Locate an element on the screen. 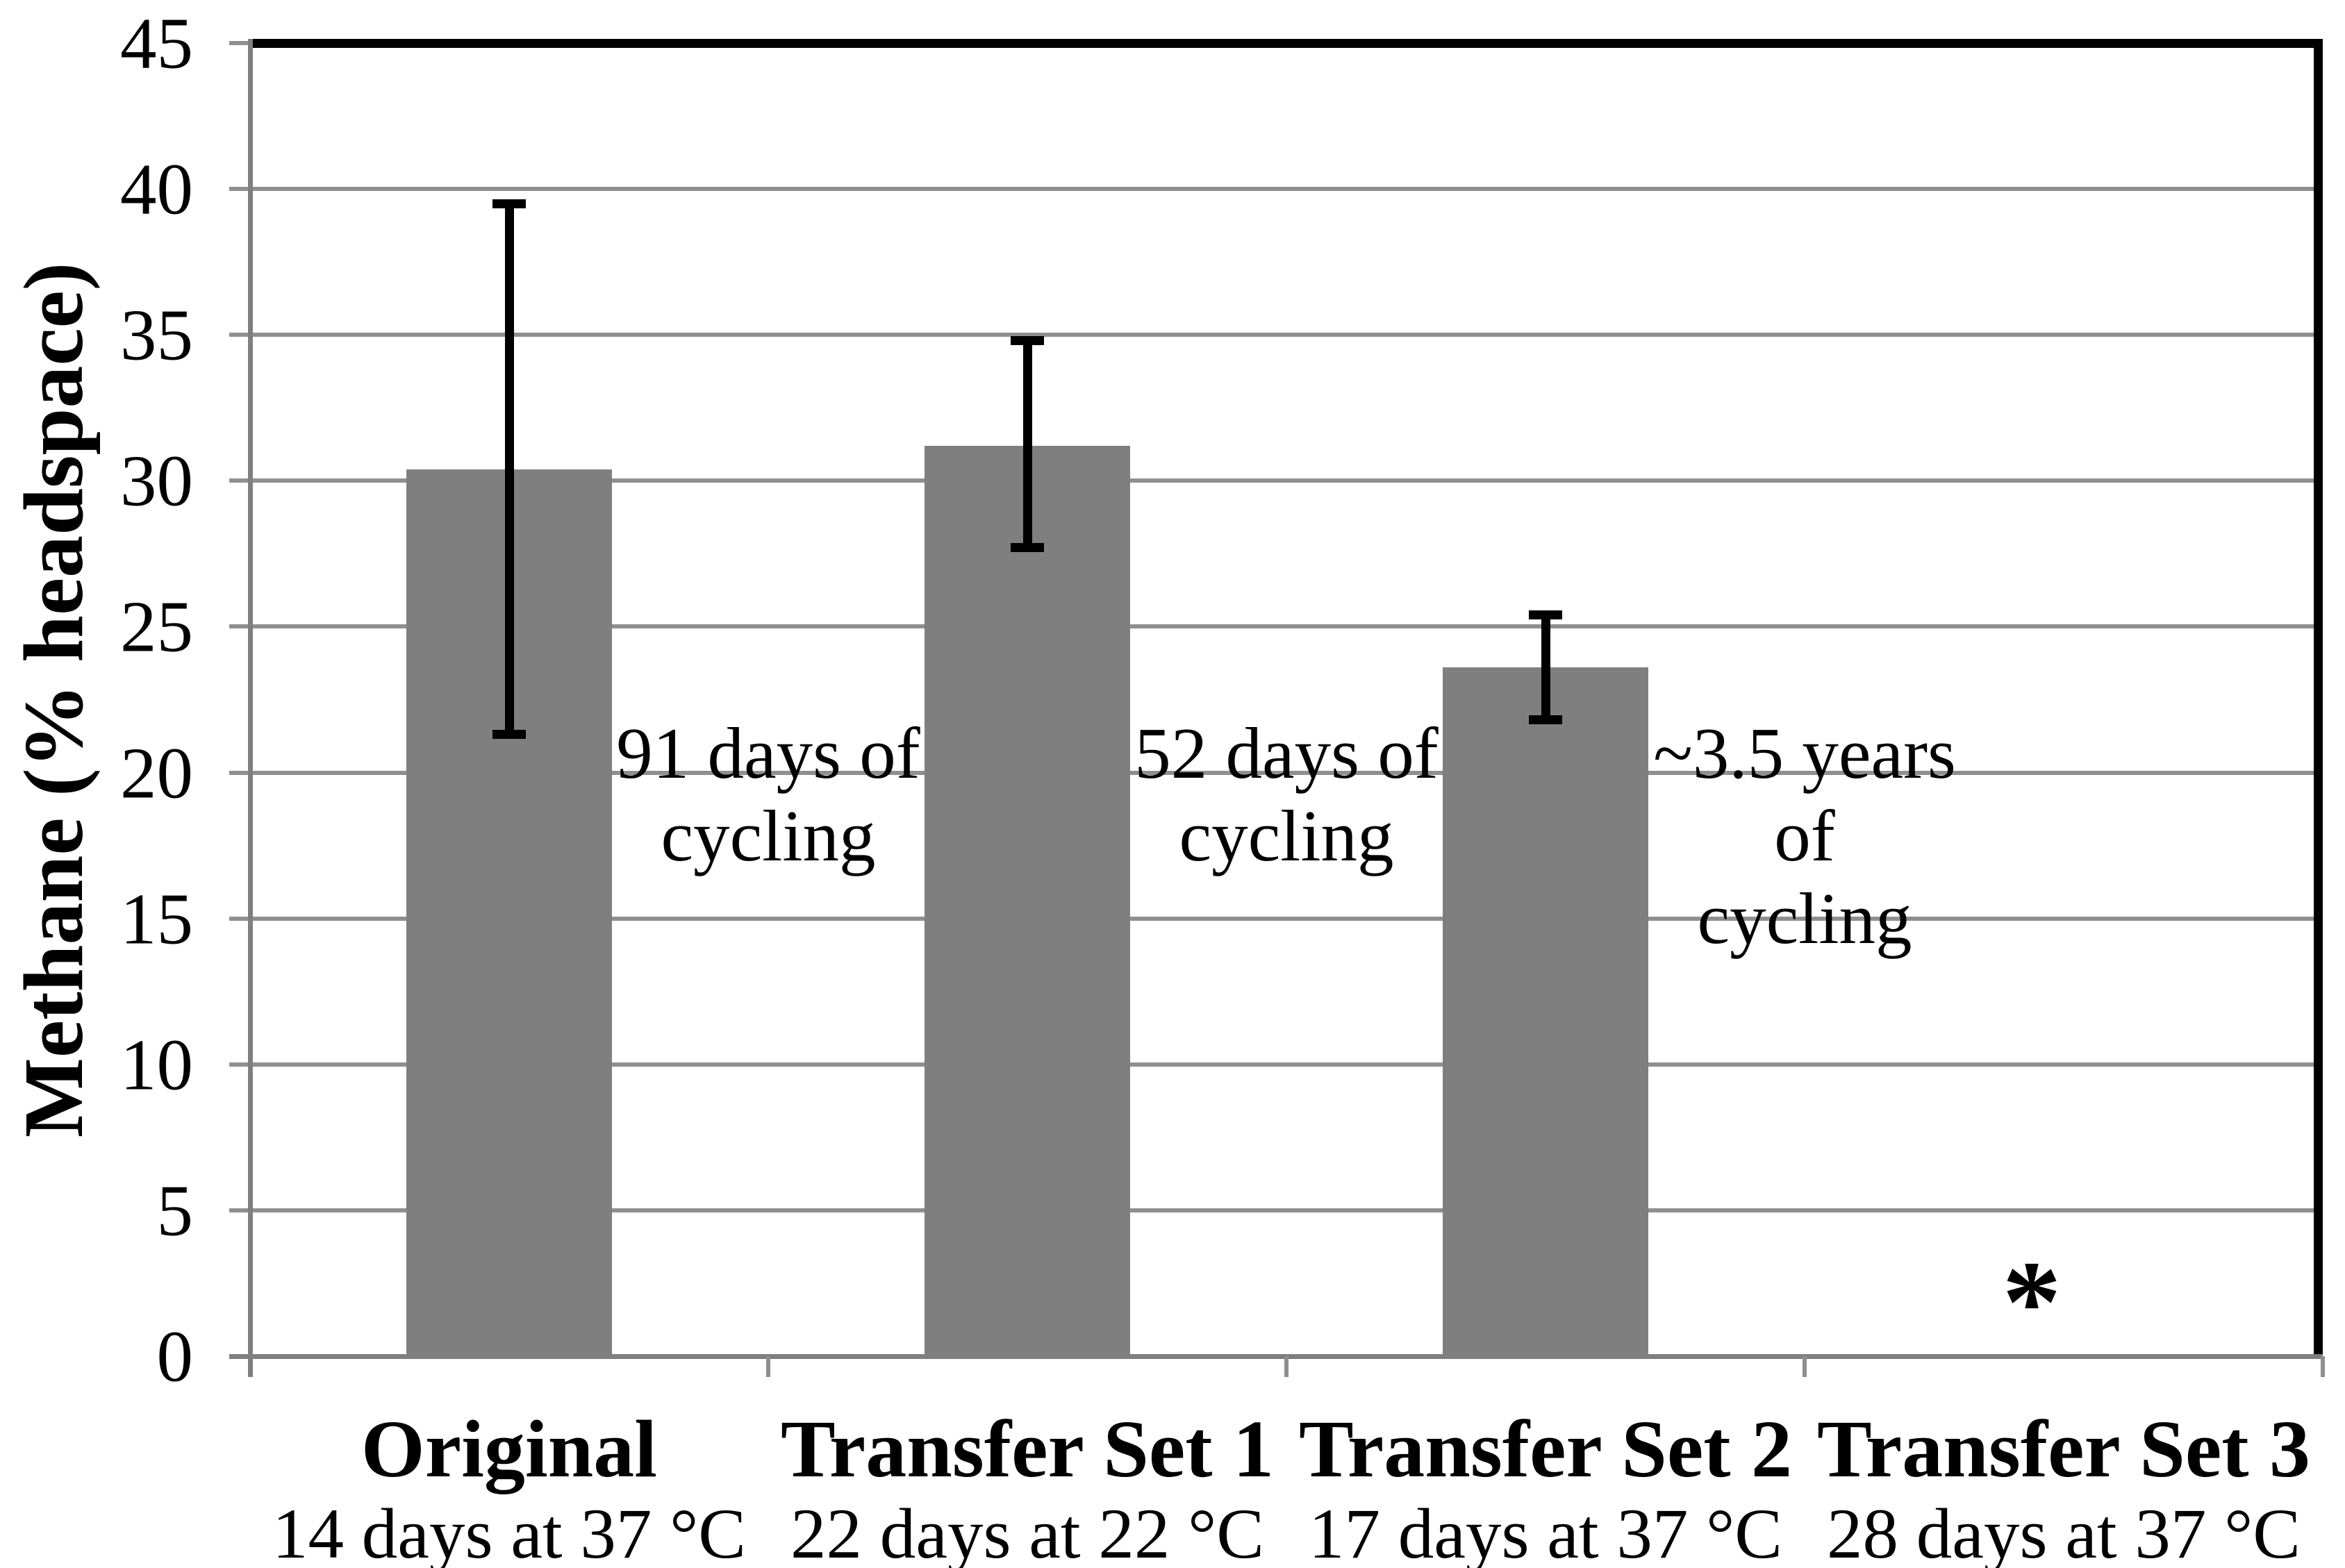 The width and height of the screenshot is (2345, 1568). y-tick-label-20: 20 is located at coordinates (156, 773).